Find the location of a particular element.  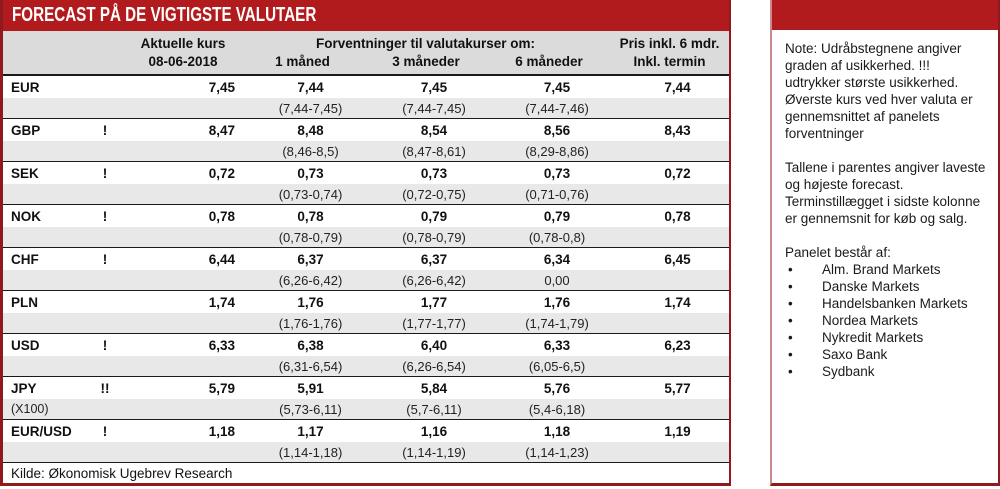

range-row: (6,26-6,42) (6,26-6,42) 0,00 is located at coordinates (366, 280).